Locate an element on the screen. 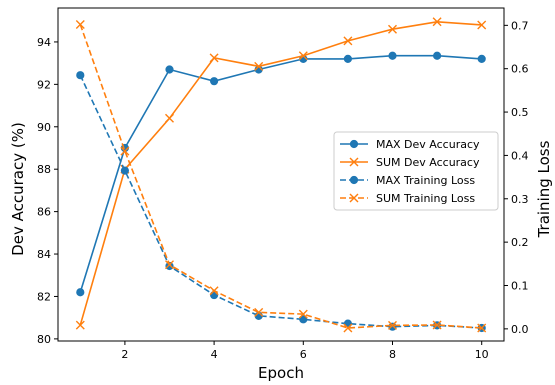  y-axis-label-left: Dev Accuracy (%) is located at coordinates (18, 189).